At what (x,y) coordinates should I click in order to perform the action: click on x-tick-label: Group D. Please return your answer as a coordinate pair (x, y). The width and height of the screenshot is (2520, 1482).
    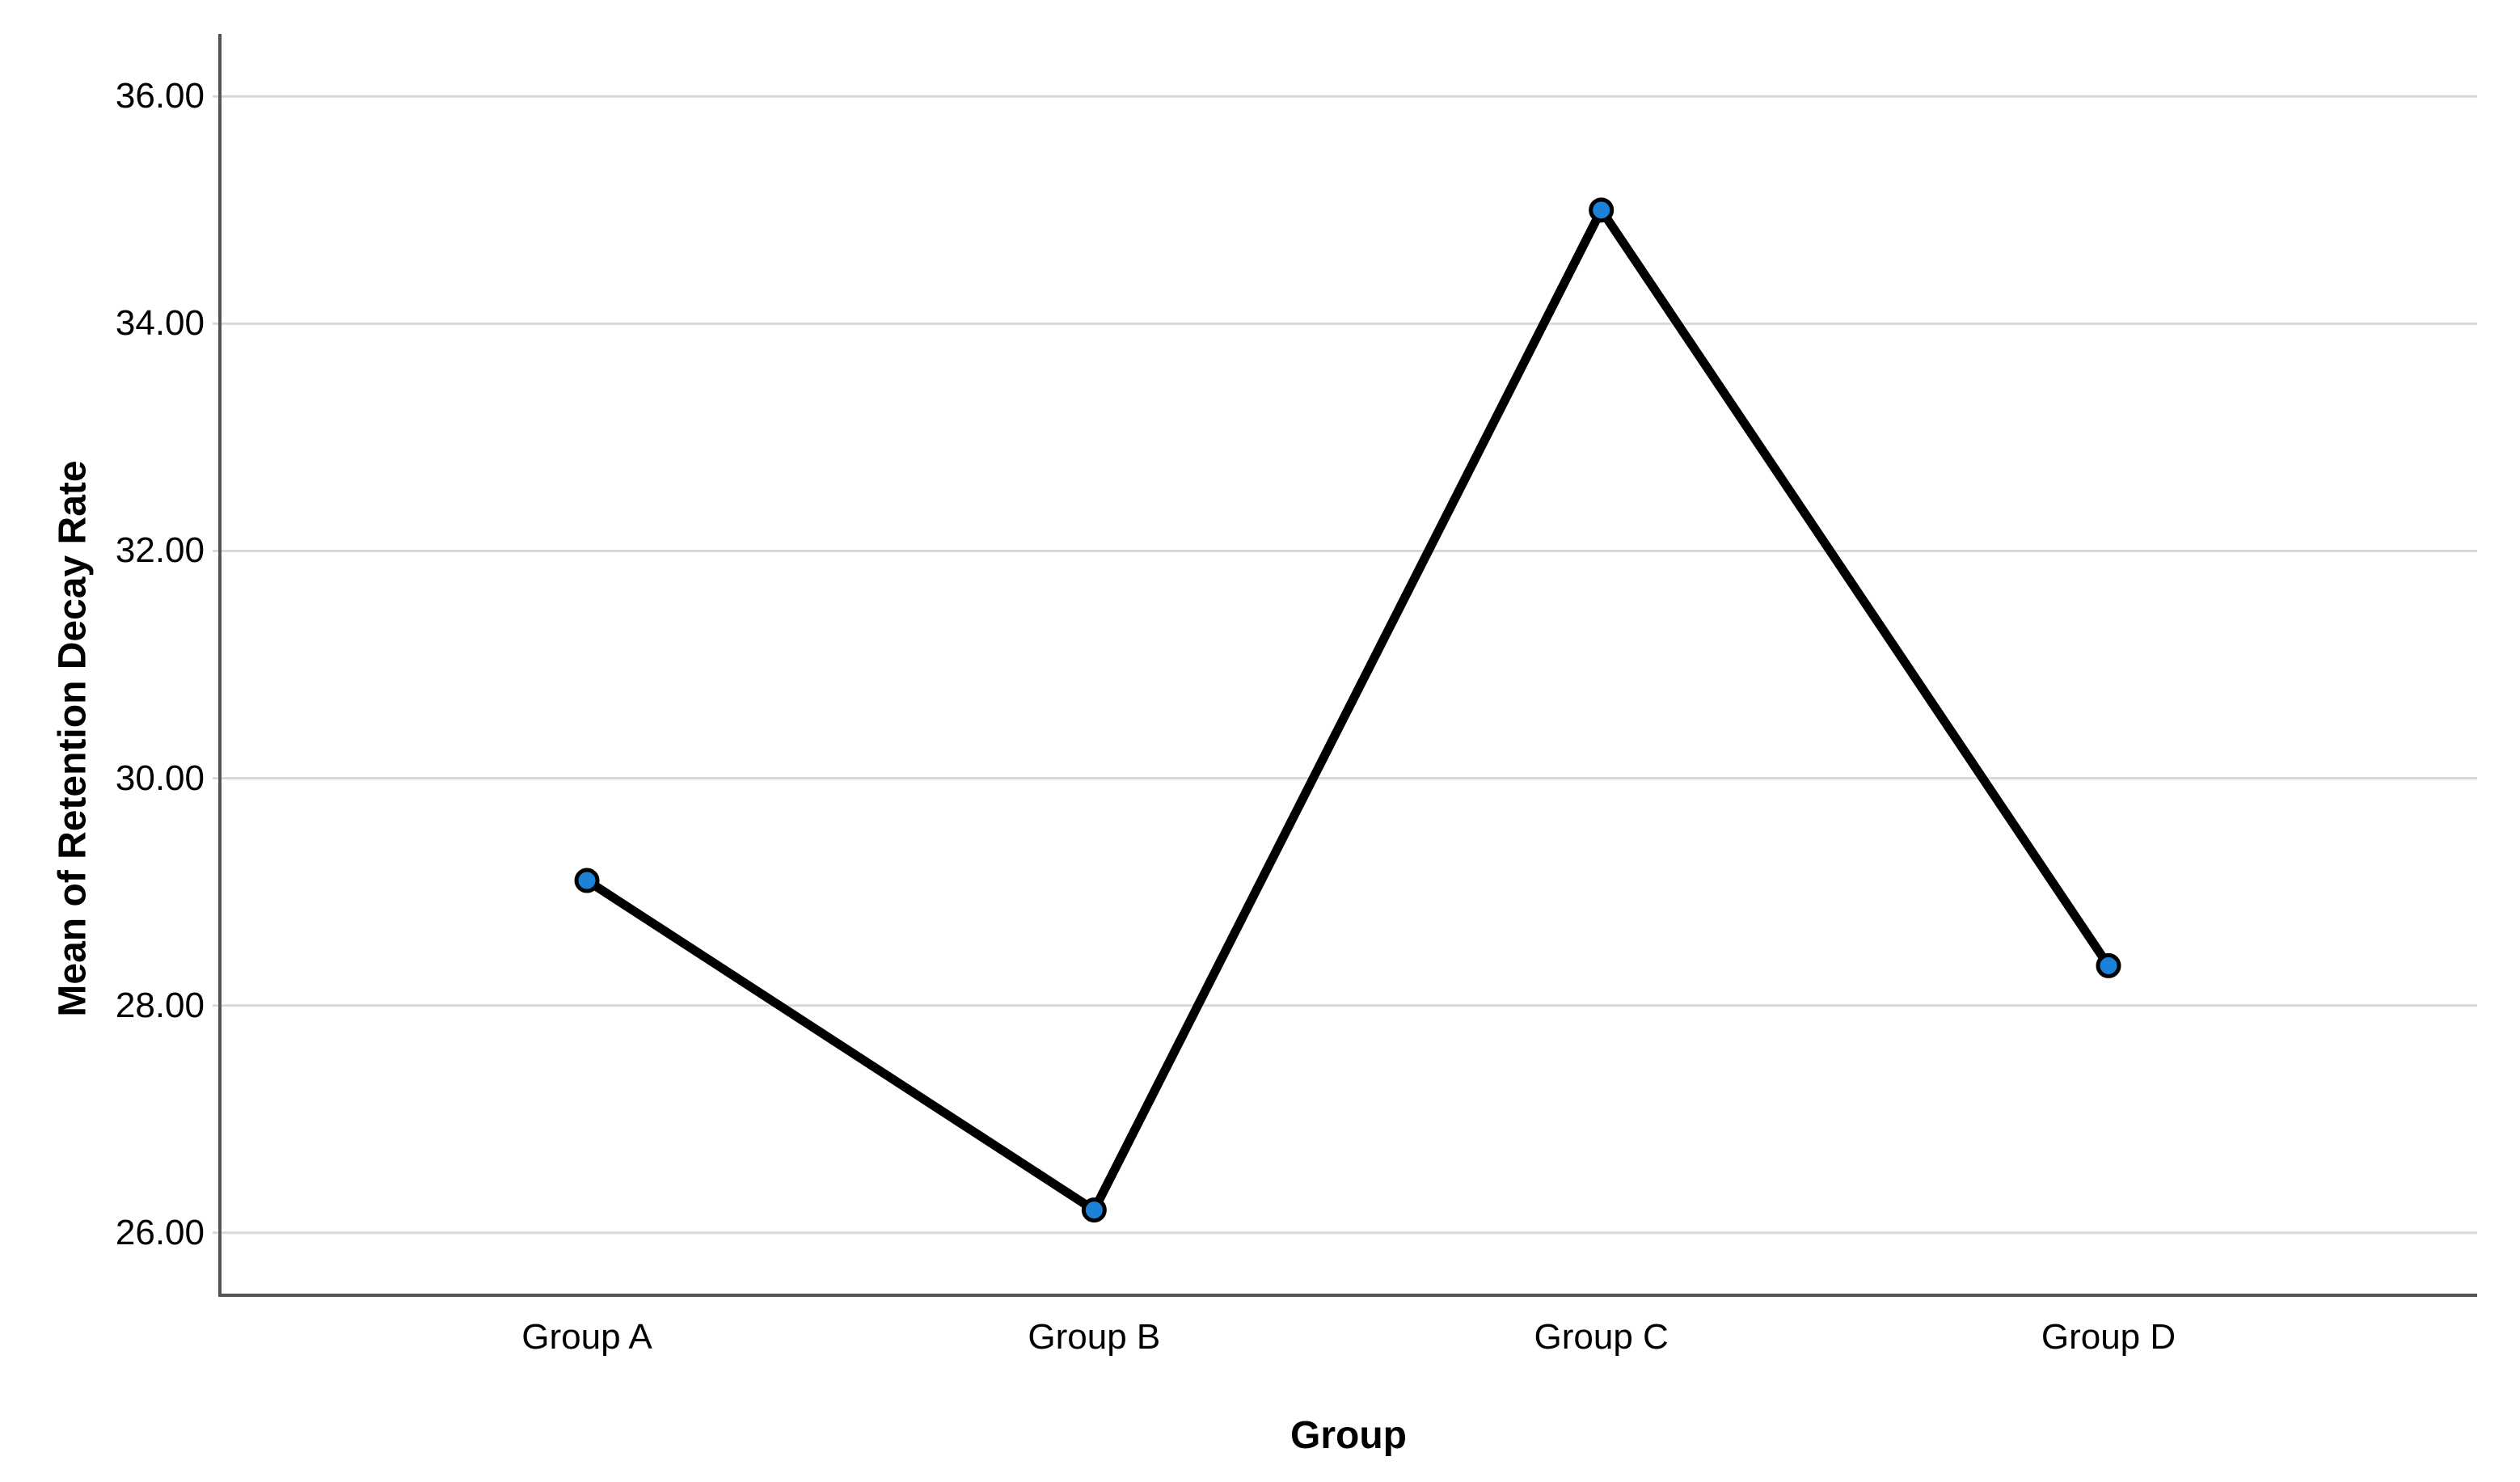
    Looking at the image, I should click on (2109, 1337).